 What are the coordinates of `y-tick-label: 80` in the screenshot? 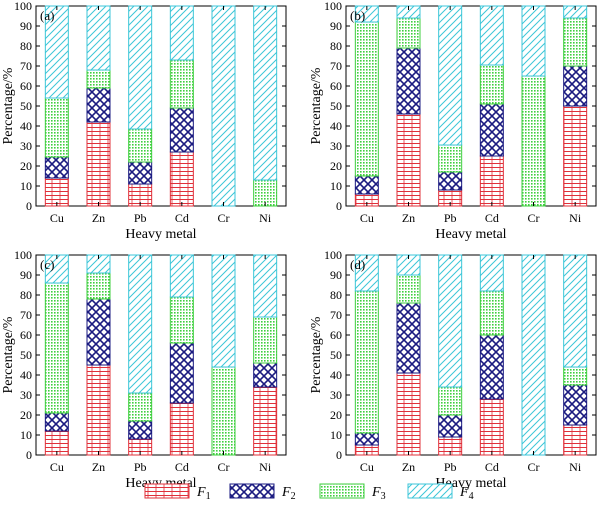 It's located at (336, 295).